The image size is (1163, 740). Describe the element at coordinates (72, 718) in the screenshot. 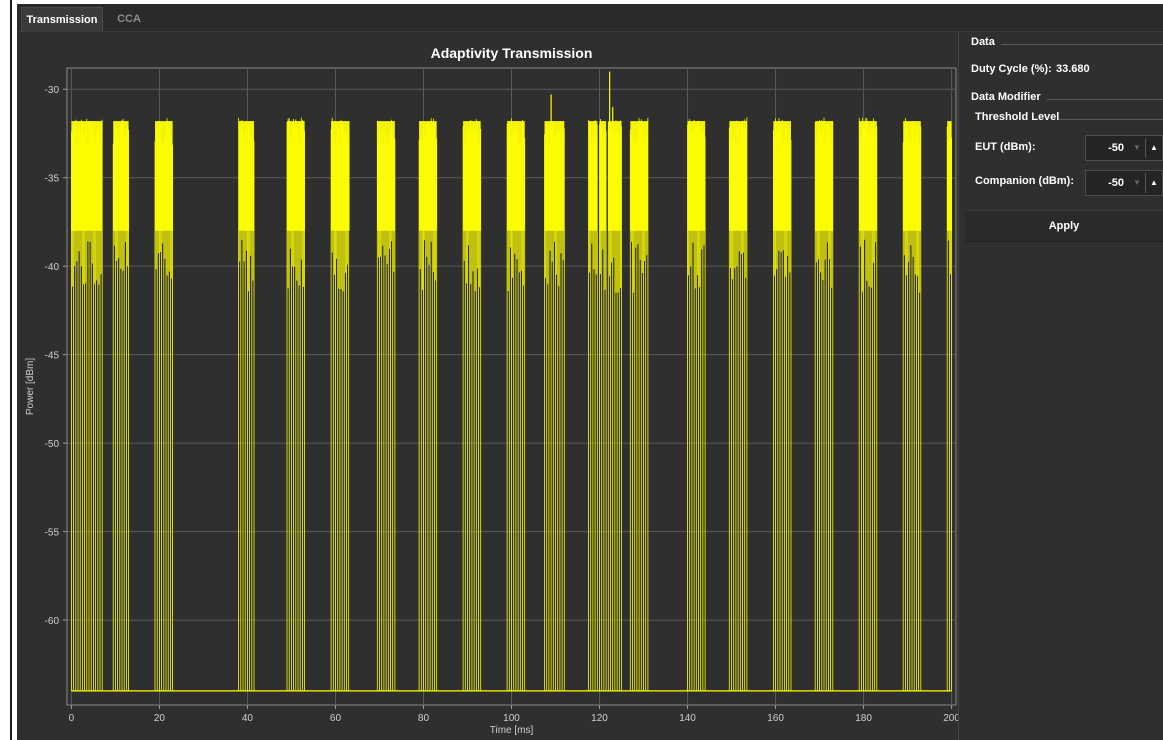

I see `x-tick-label: 0` at that location.